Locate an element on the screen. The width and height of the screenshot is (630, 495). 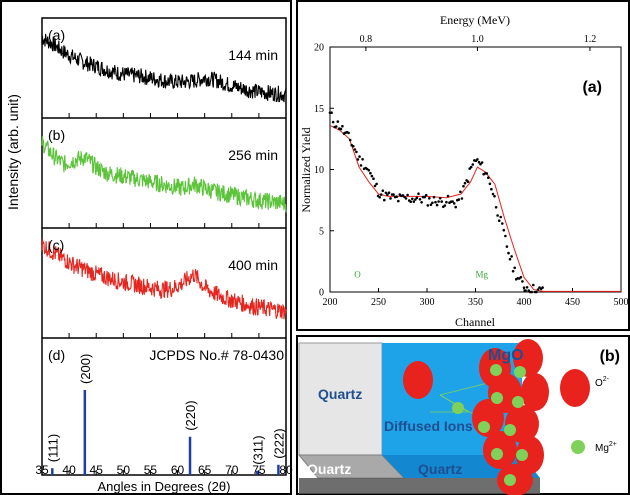
rbs-ylabel: Normalized Yield is located at coordinates (306, 169).